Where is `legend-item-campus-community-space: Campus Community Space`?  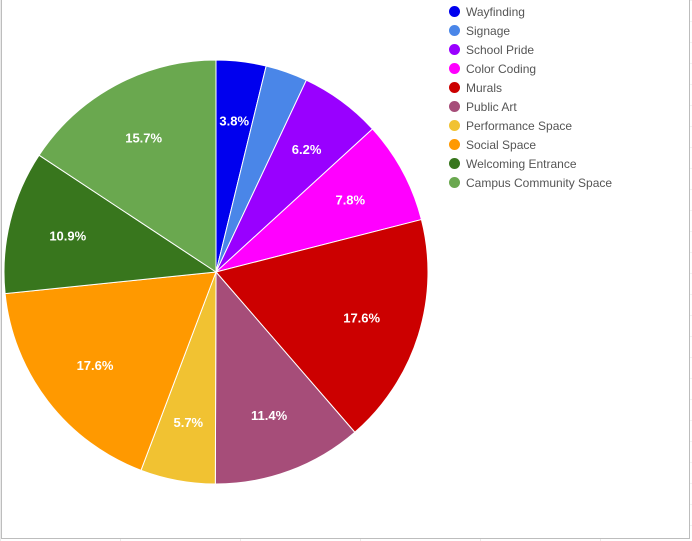 legend-item-campus-community-space: Campus Community Space is located at coordinates (530, 182).